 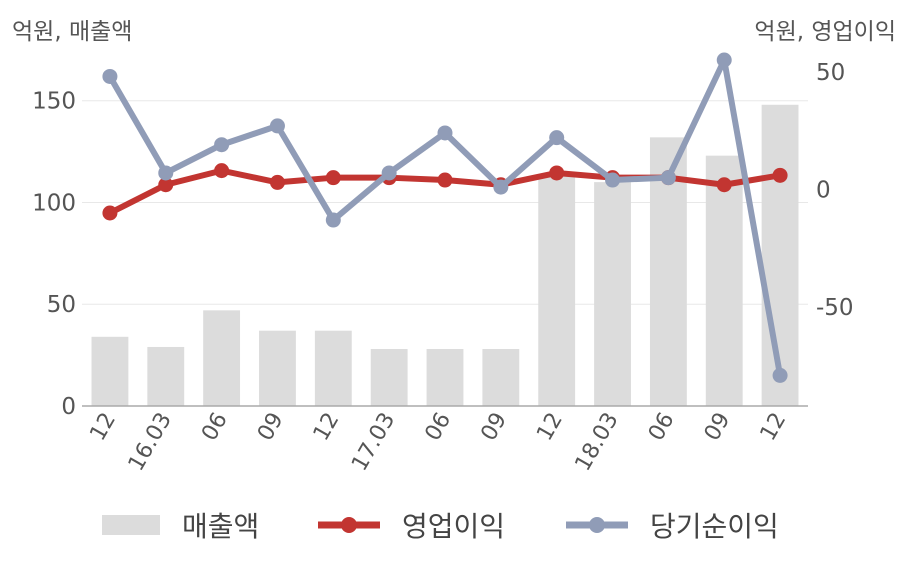 What do you see at coordinates (68, 407) in the screenshot?
I see `left-axis-tick-label: 0` at bounding box center [68, 407].